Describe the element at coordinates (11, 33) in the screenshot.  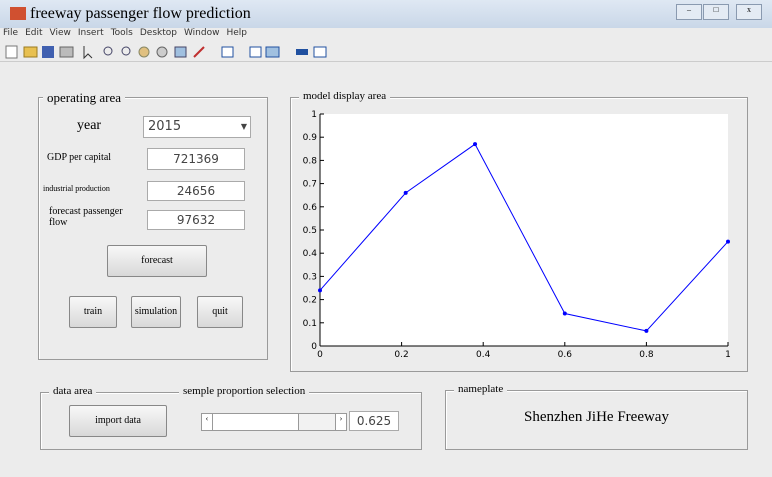
I see `menu-item: File` at that location.